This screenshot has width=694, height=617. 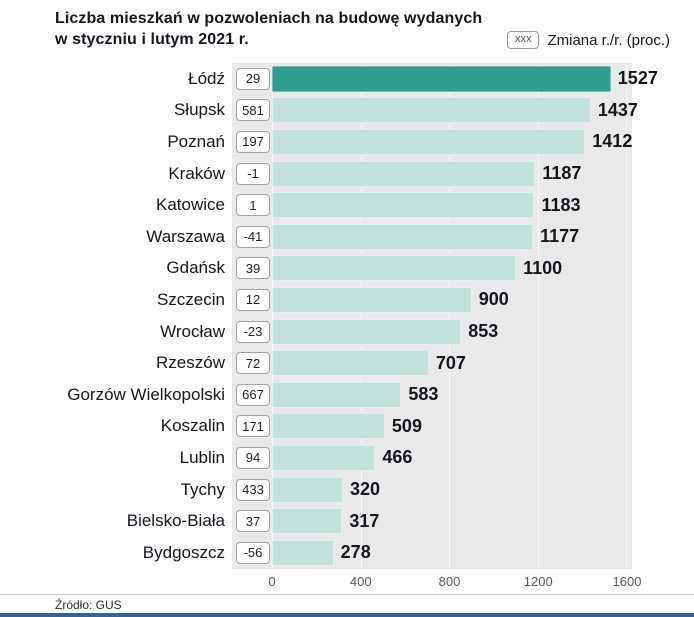 I want to click on change-value-box: -41, so click(x=253, y=236).